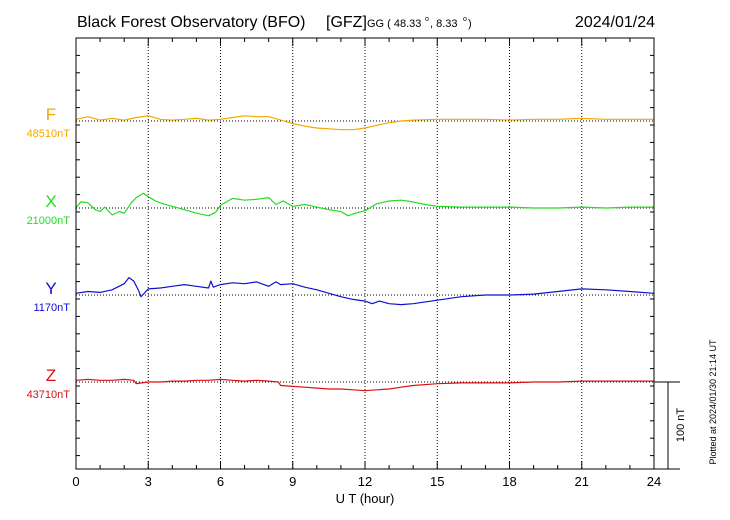  Describe the element at coordinates (582, 481) in the screenshot. I see `x-tick-label-21: 21` at that location.